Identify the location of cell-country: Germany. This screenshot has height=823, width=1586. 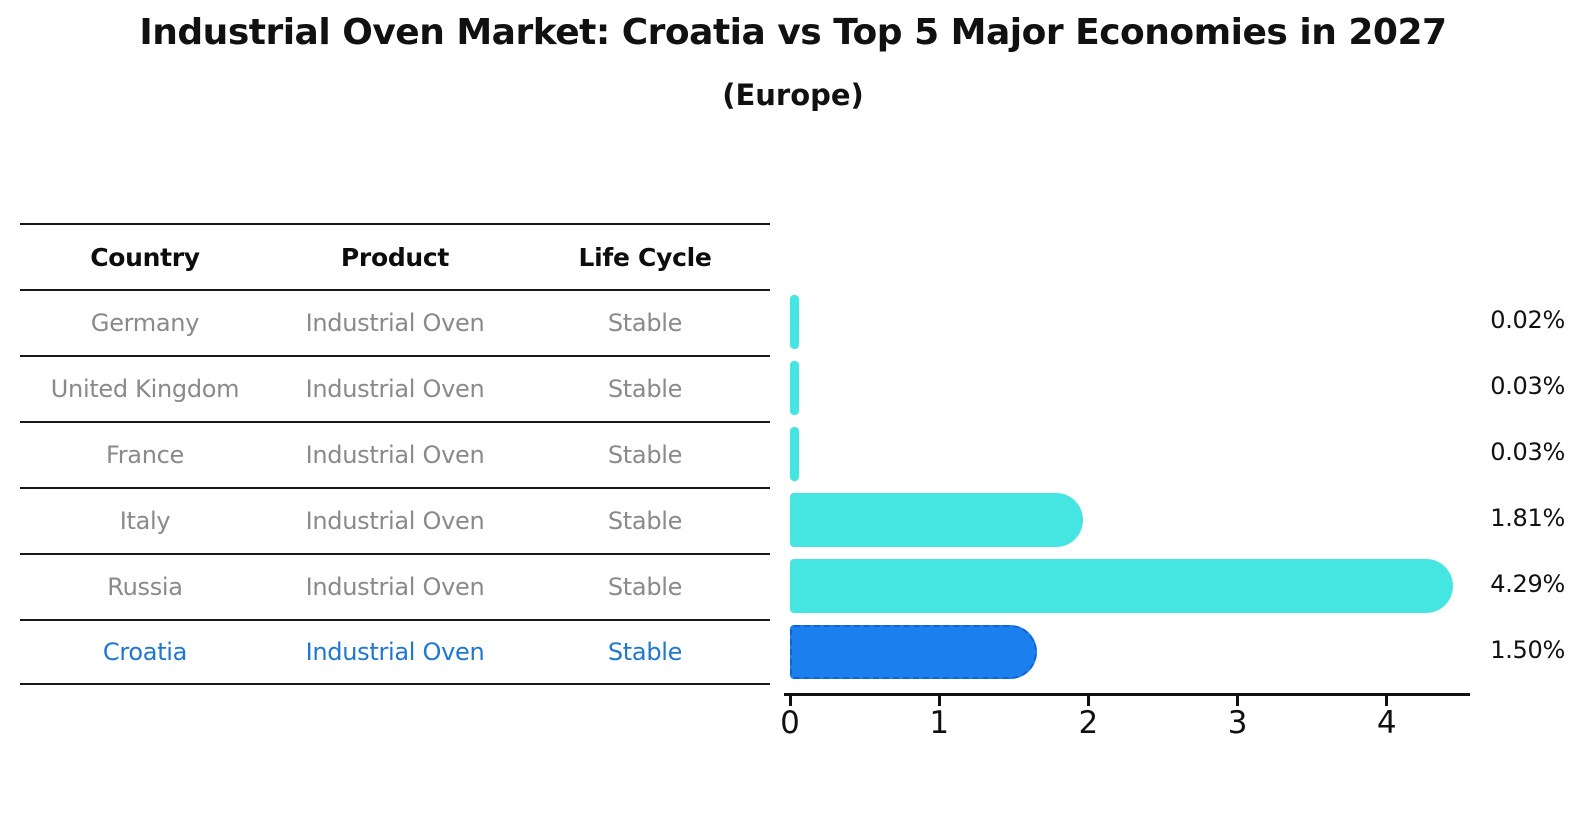
(145, 323).